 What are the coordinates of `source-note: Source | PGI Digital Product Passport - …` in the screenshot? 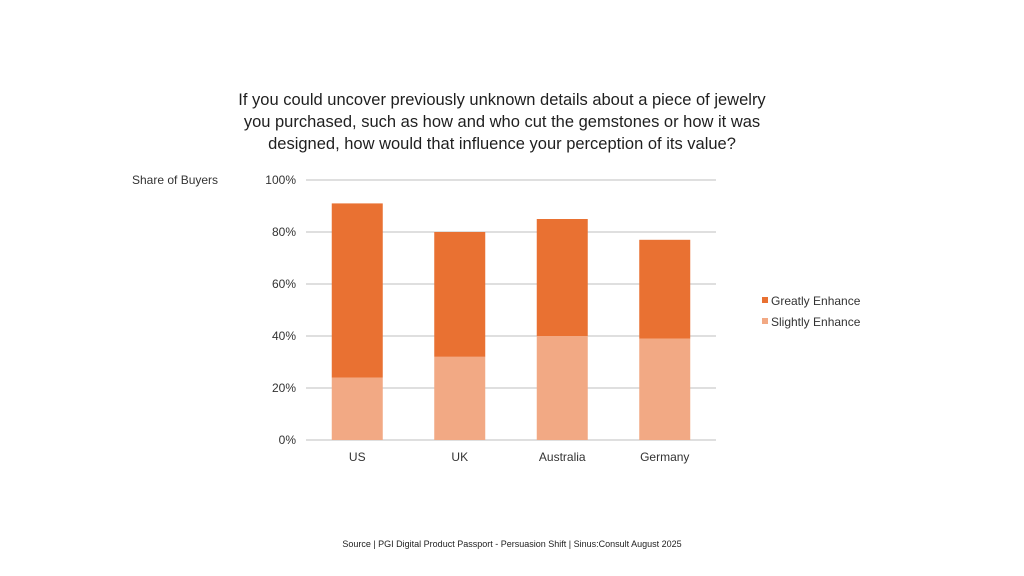 It's located at (512, 544).